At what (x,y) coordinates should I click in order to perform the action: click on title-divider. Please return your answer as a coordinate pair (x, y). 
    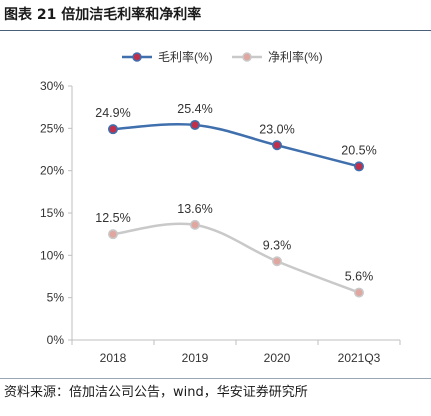
    Looking at the image, I should click on (215, 30).